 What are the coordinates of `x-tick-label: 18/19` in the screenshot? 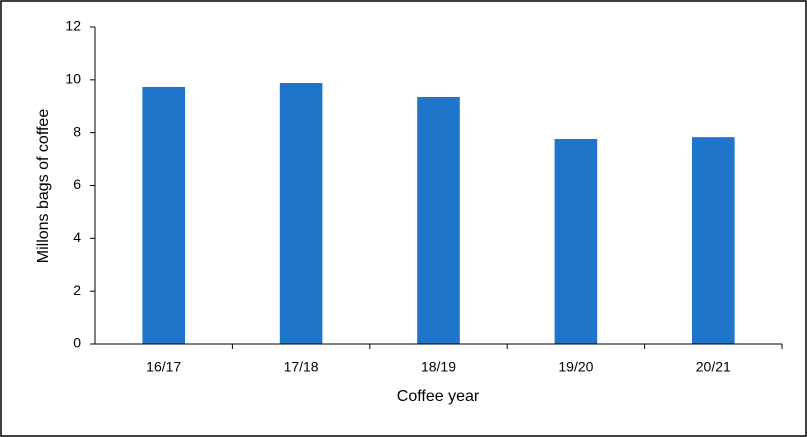 It's located at (438, 367).